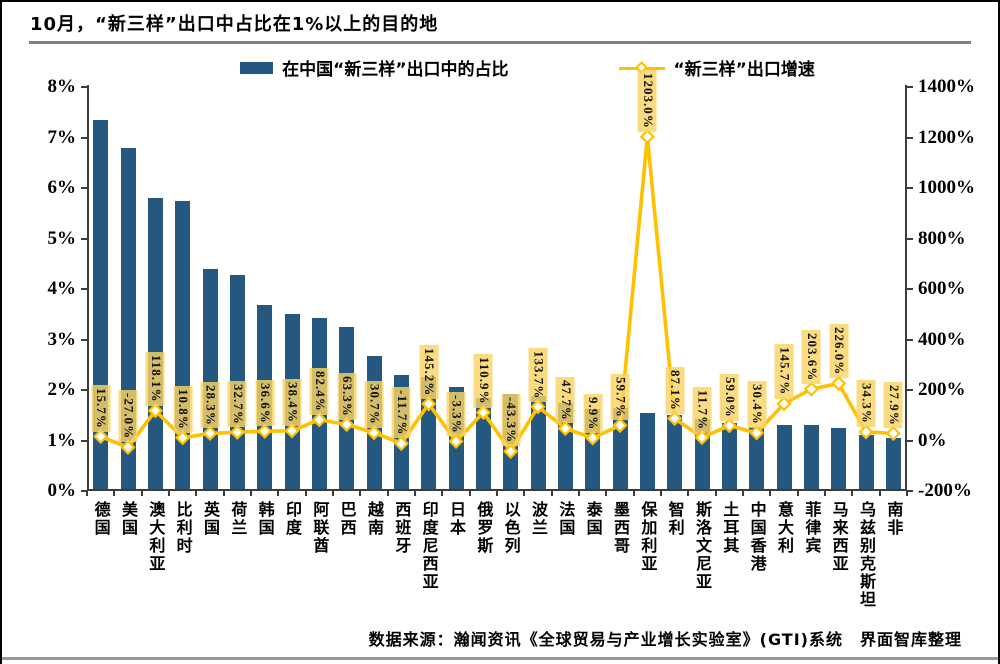  What do you see at coordinates (641, 67) in the screenshot?
I see `line-diamond-icon` at bounding box center [641, 67].